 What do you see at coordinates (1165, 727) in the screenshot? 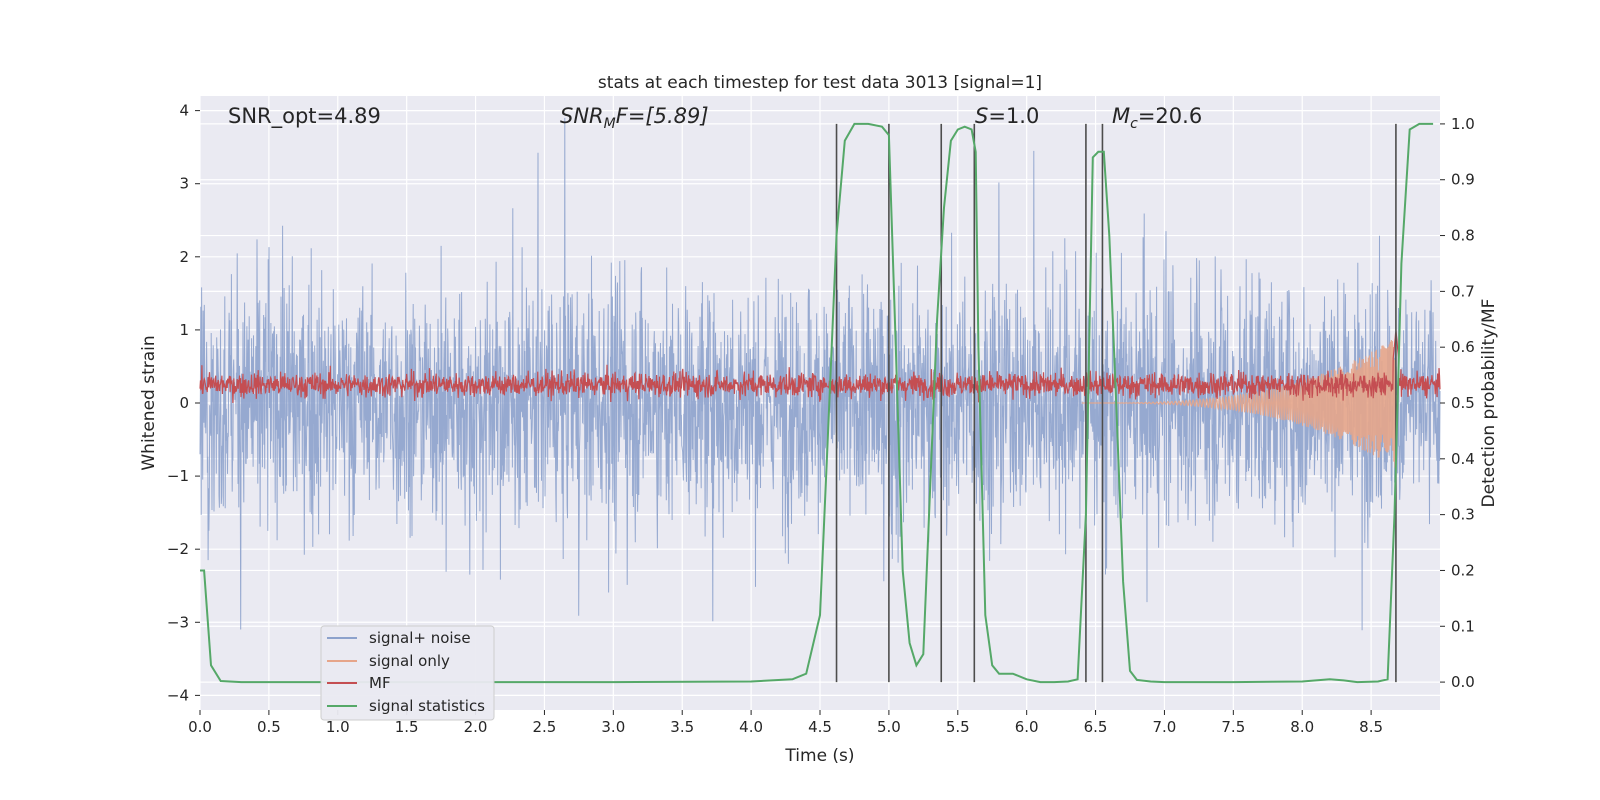
I see `x-tick-label: 7.0` at bounding box center [1165, 727].